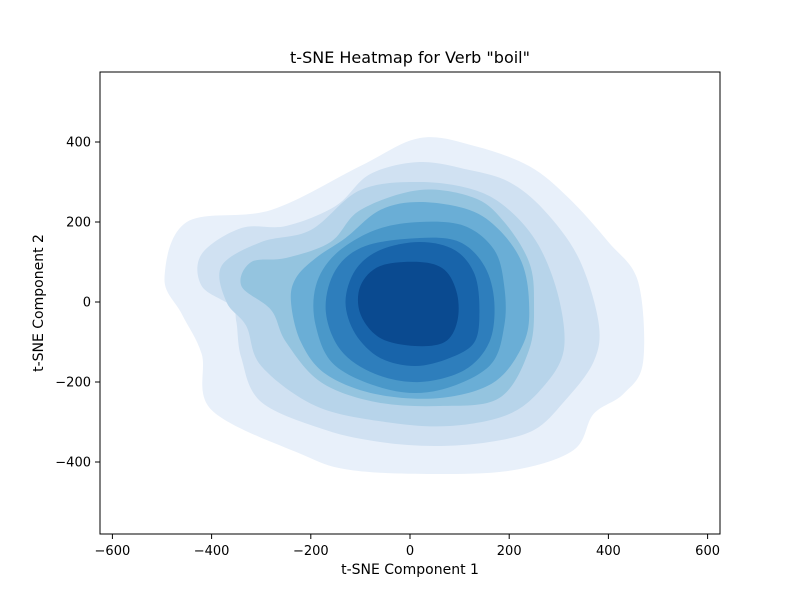 The height and width of the screenshot is (604, 800). I want to click on x-tick-label: −400, so click(212, 551).